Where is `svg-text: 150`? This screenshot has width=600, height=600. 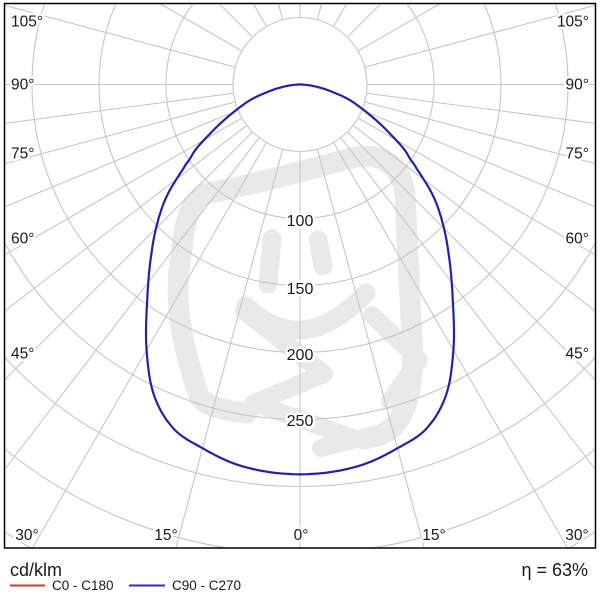 svg-text: 150 is located at coordinates (300, 289).